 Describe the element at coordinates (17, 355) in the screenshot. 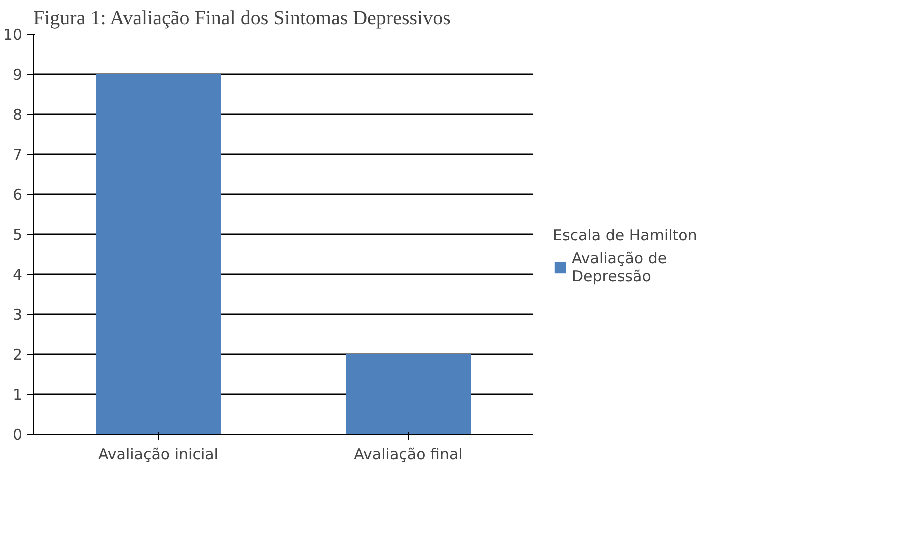

I see `y-tick-label: 2` at that location.